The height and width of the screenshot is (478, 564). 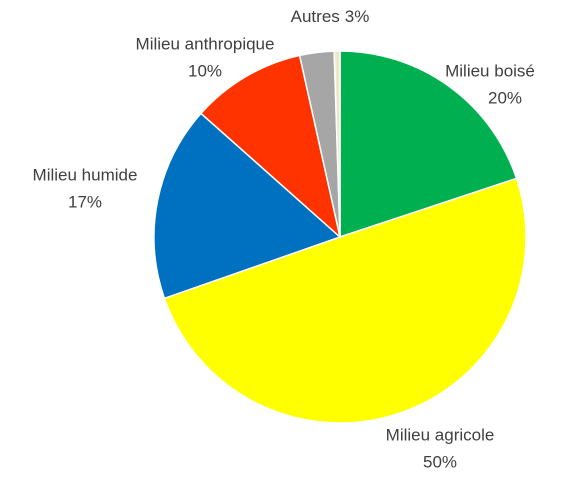 I want to click on value-label: 17%, so click(x=85, y=201).